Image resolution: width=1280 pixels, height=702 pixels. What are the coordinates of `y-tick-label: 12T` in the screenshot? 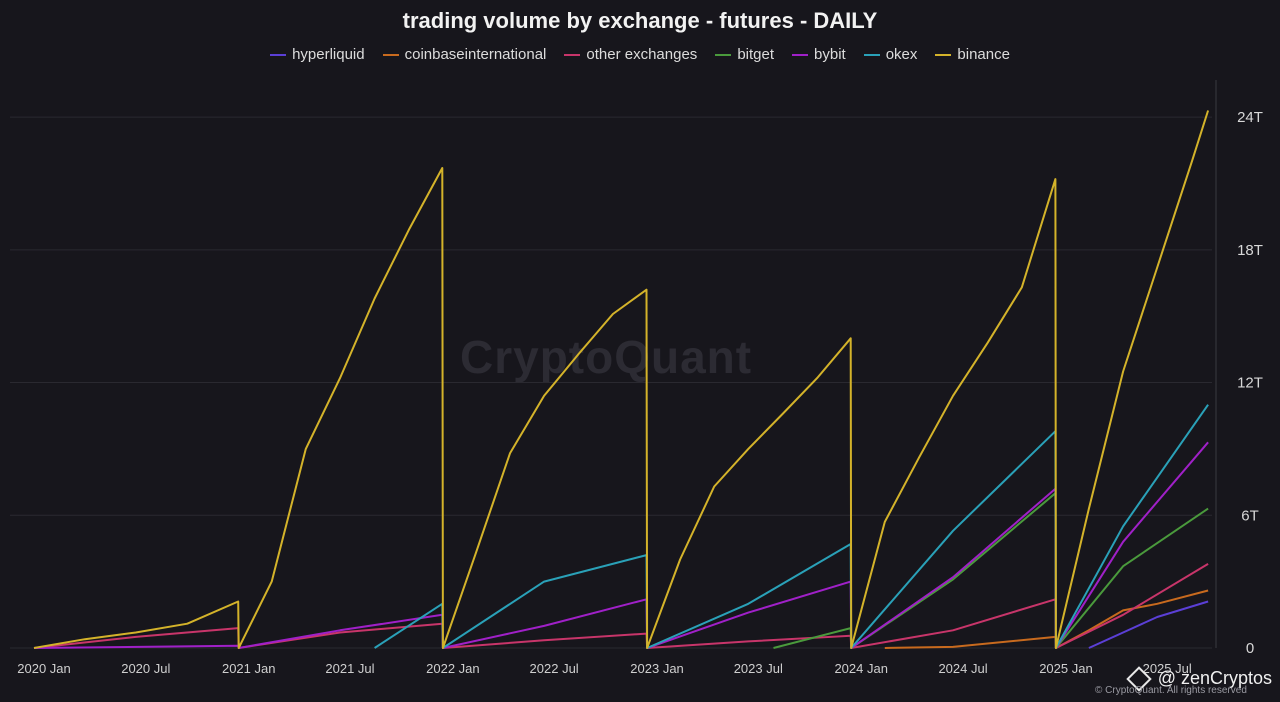 It's located at (1250, 383).